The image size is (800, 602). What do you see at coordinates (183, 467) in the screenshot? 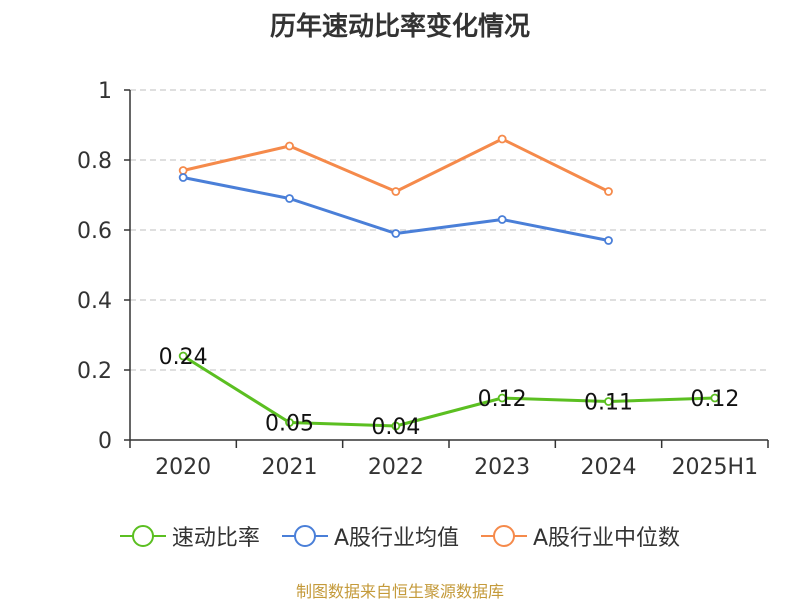
I see `x-tick-label: 2020` at bounding box center [183, 467].